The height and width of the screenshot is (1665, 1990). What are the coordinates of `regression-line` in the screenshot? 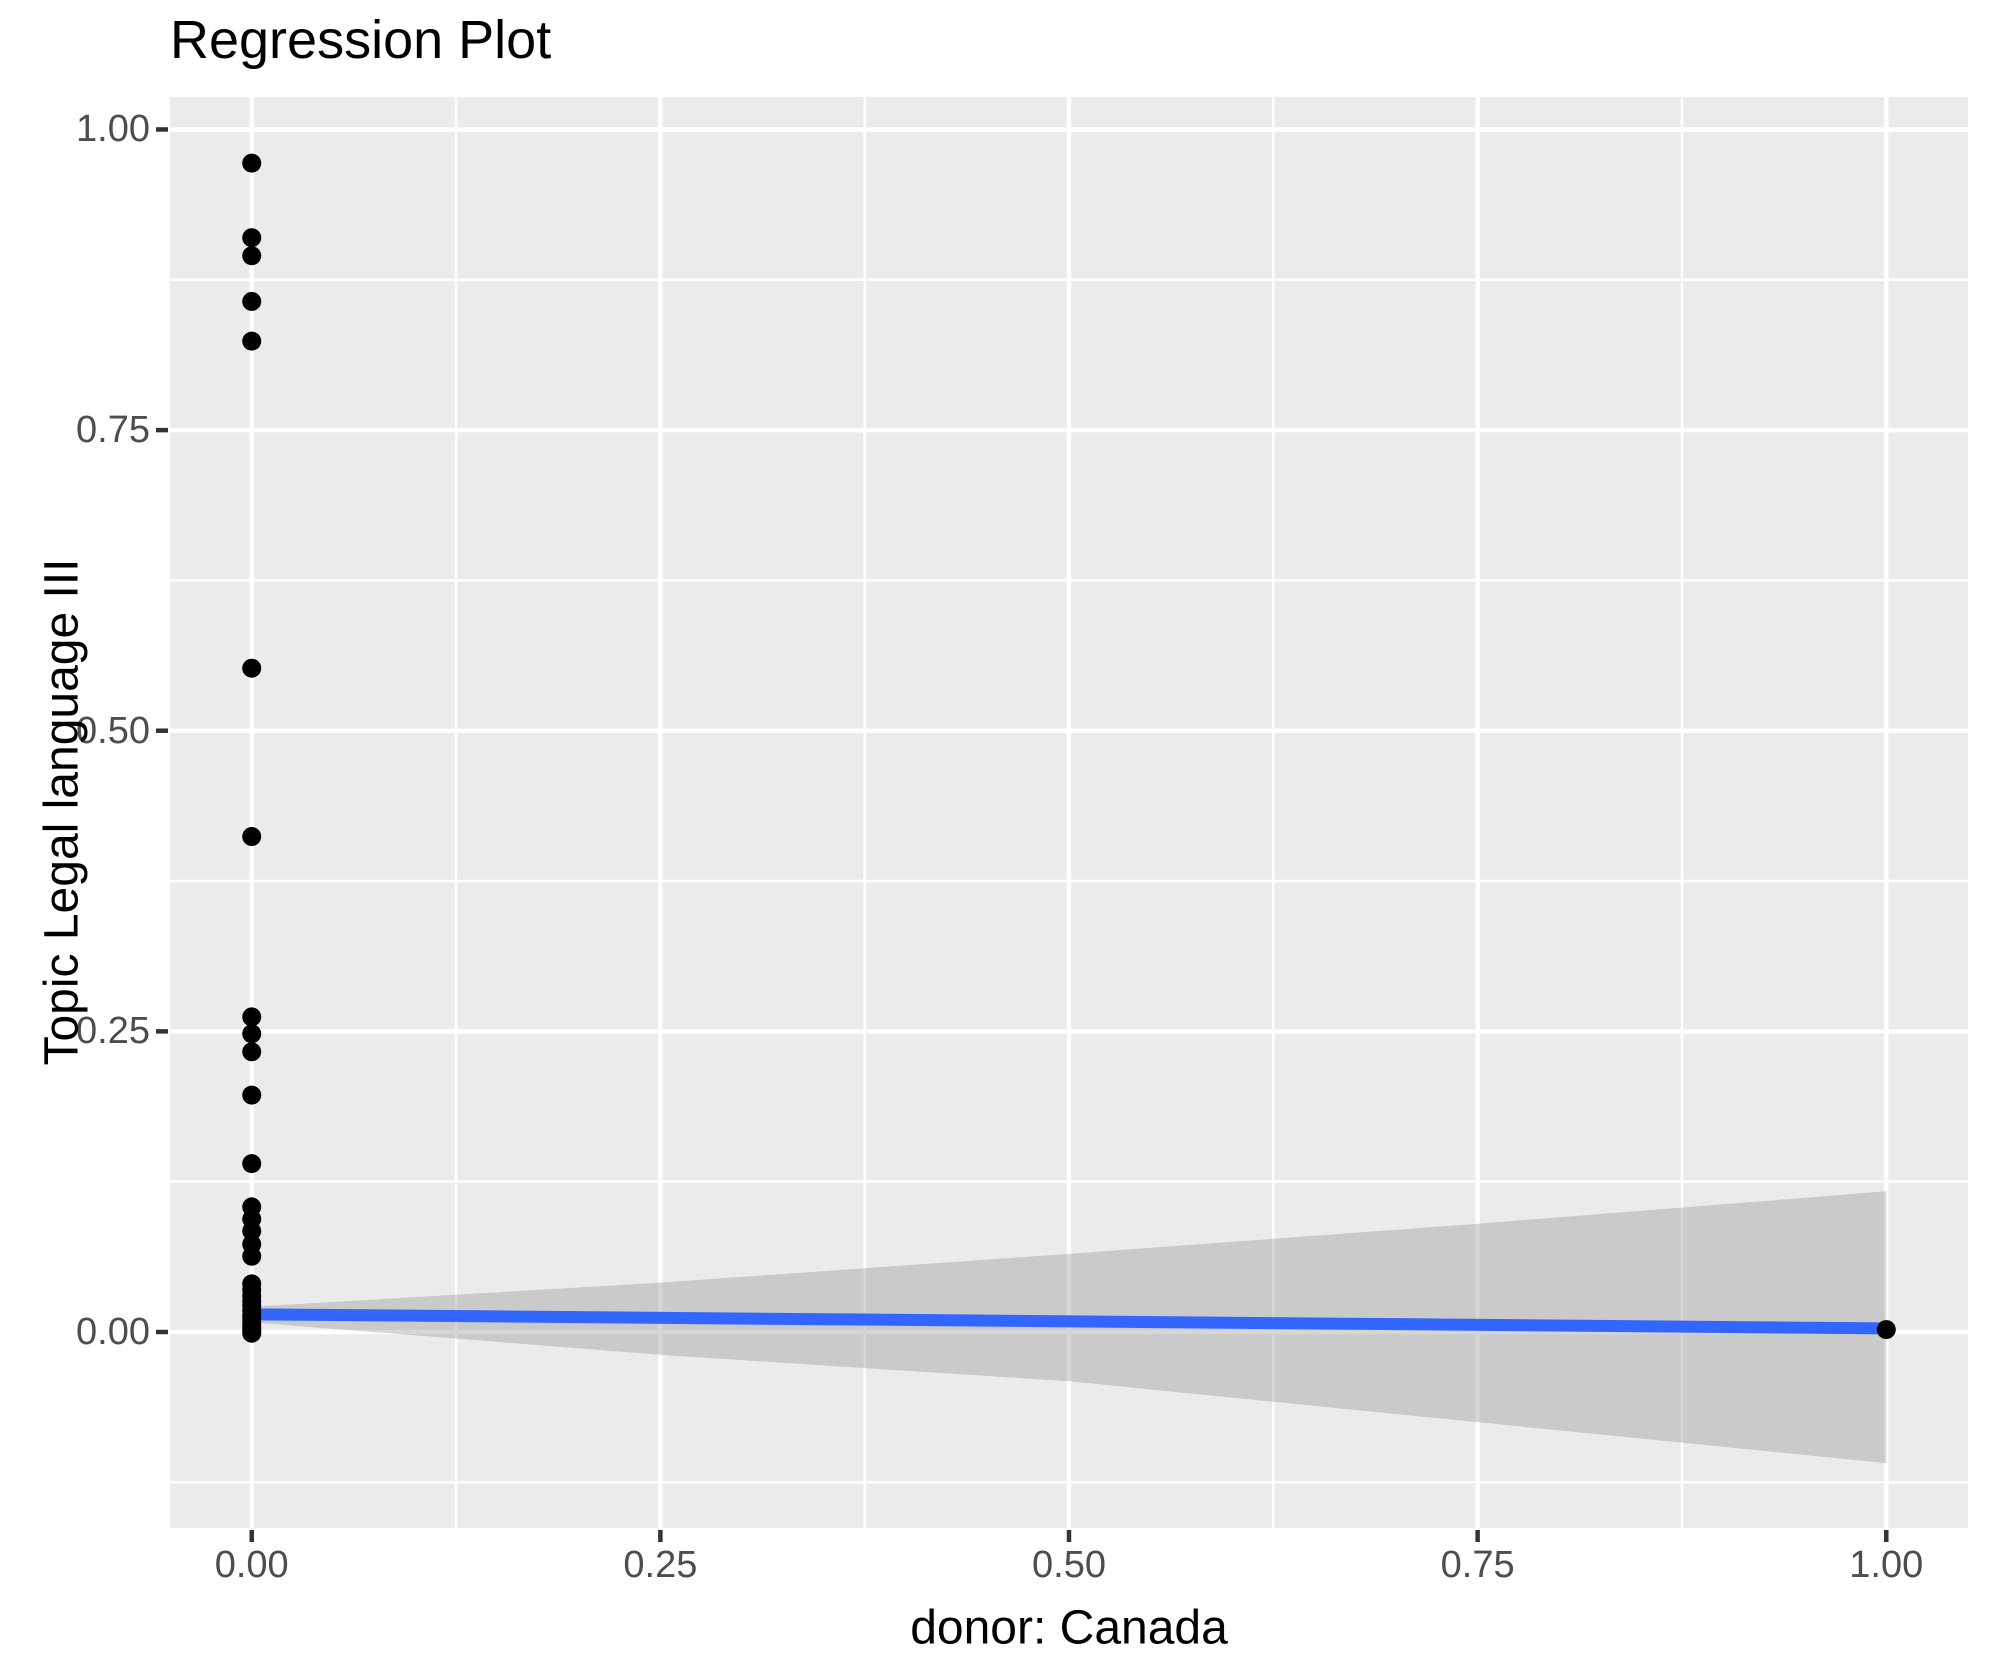 It's located at (1069, 1321).